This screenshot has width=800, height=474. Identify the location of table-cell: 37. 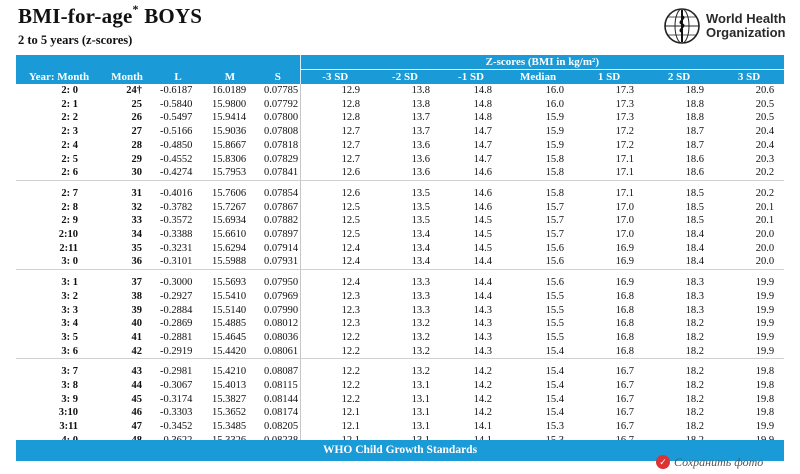
(137, 283).